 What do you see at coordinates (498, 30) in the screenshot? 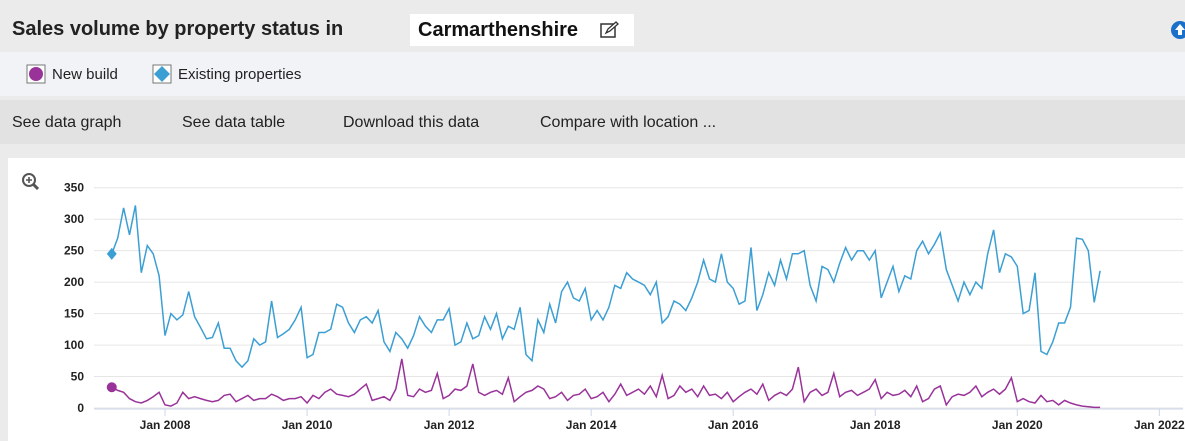
I see `location: Carmarthenshire` at bounding box center [498, 30].